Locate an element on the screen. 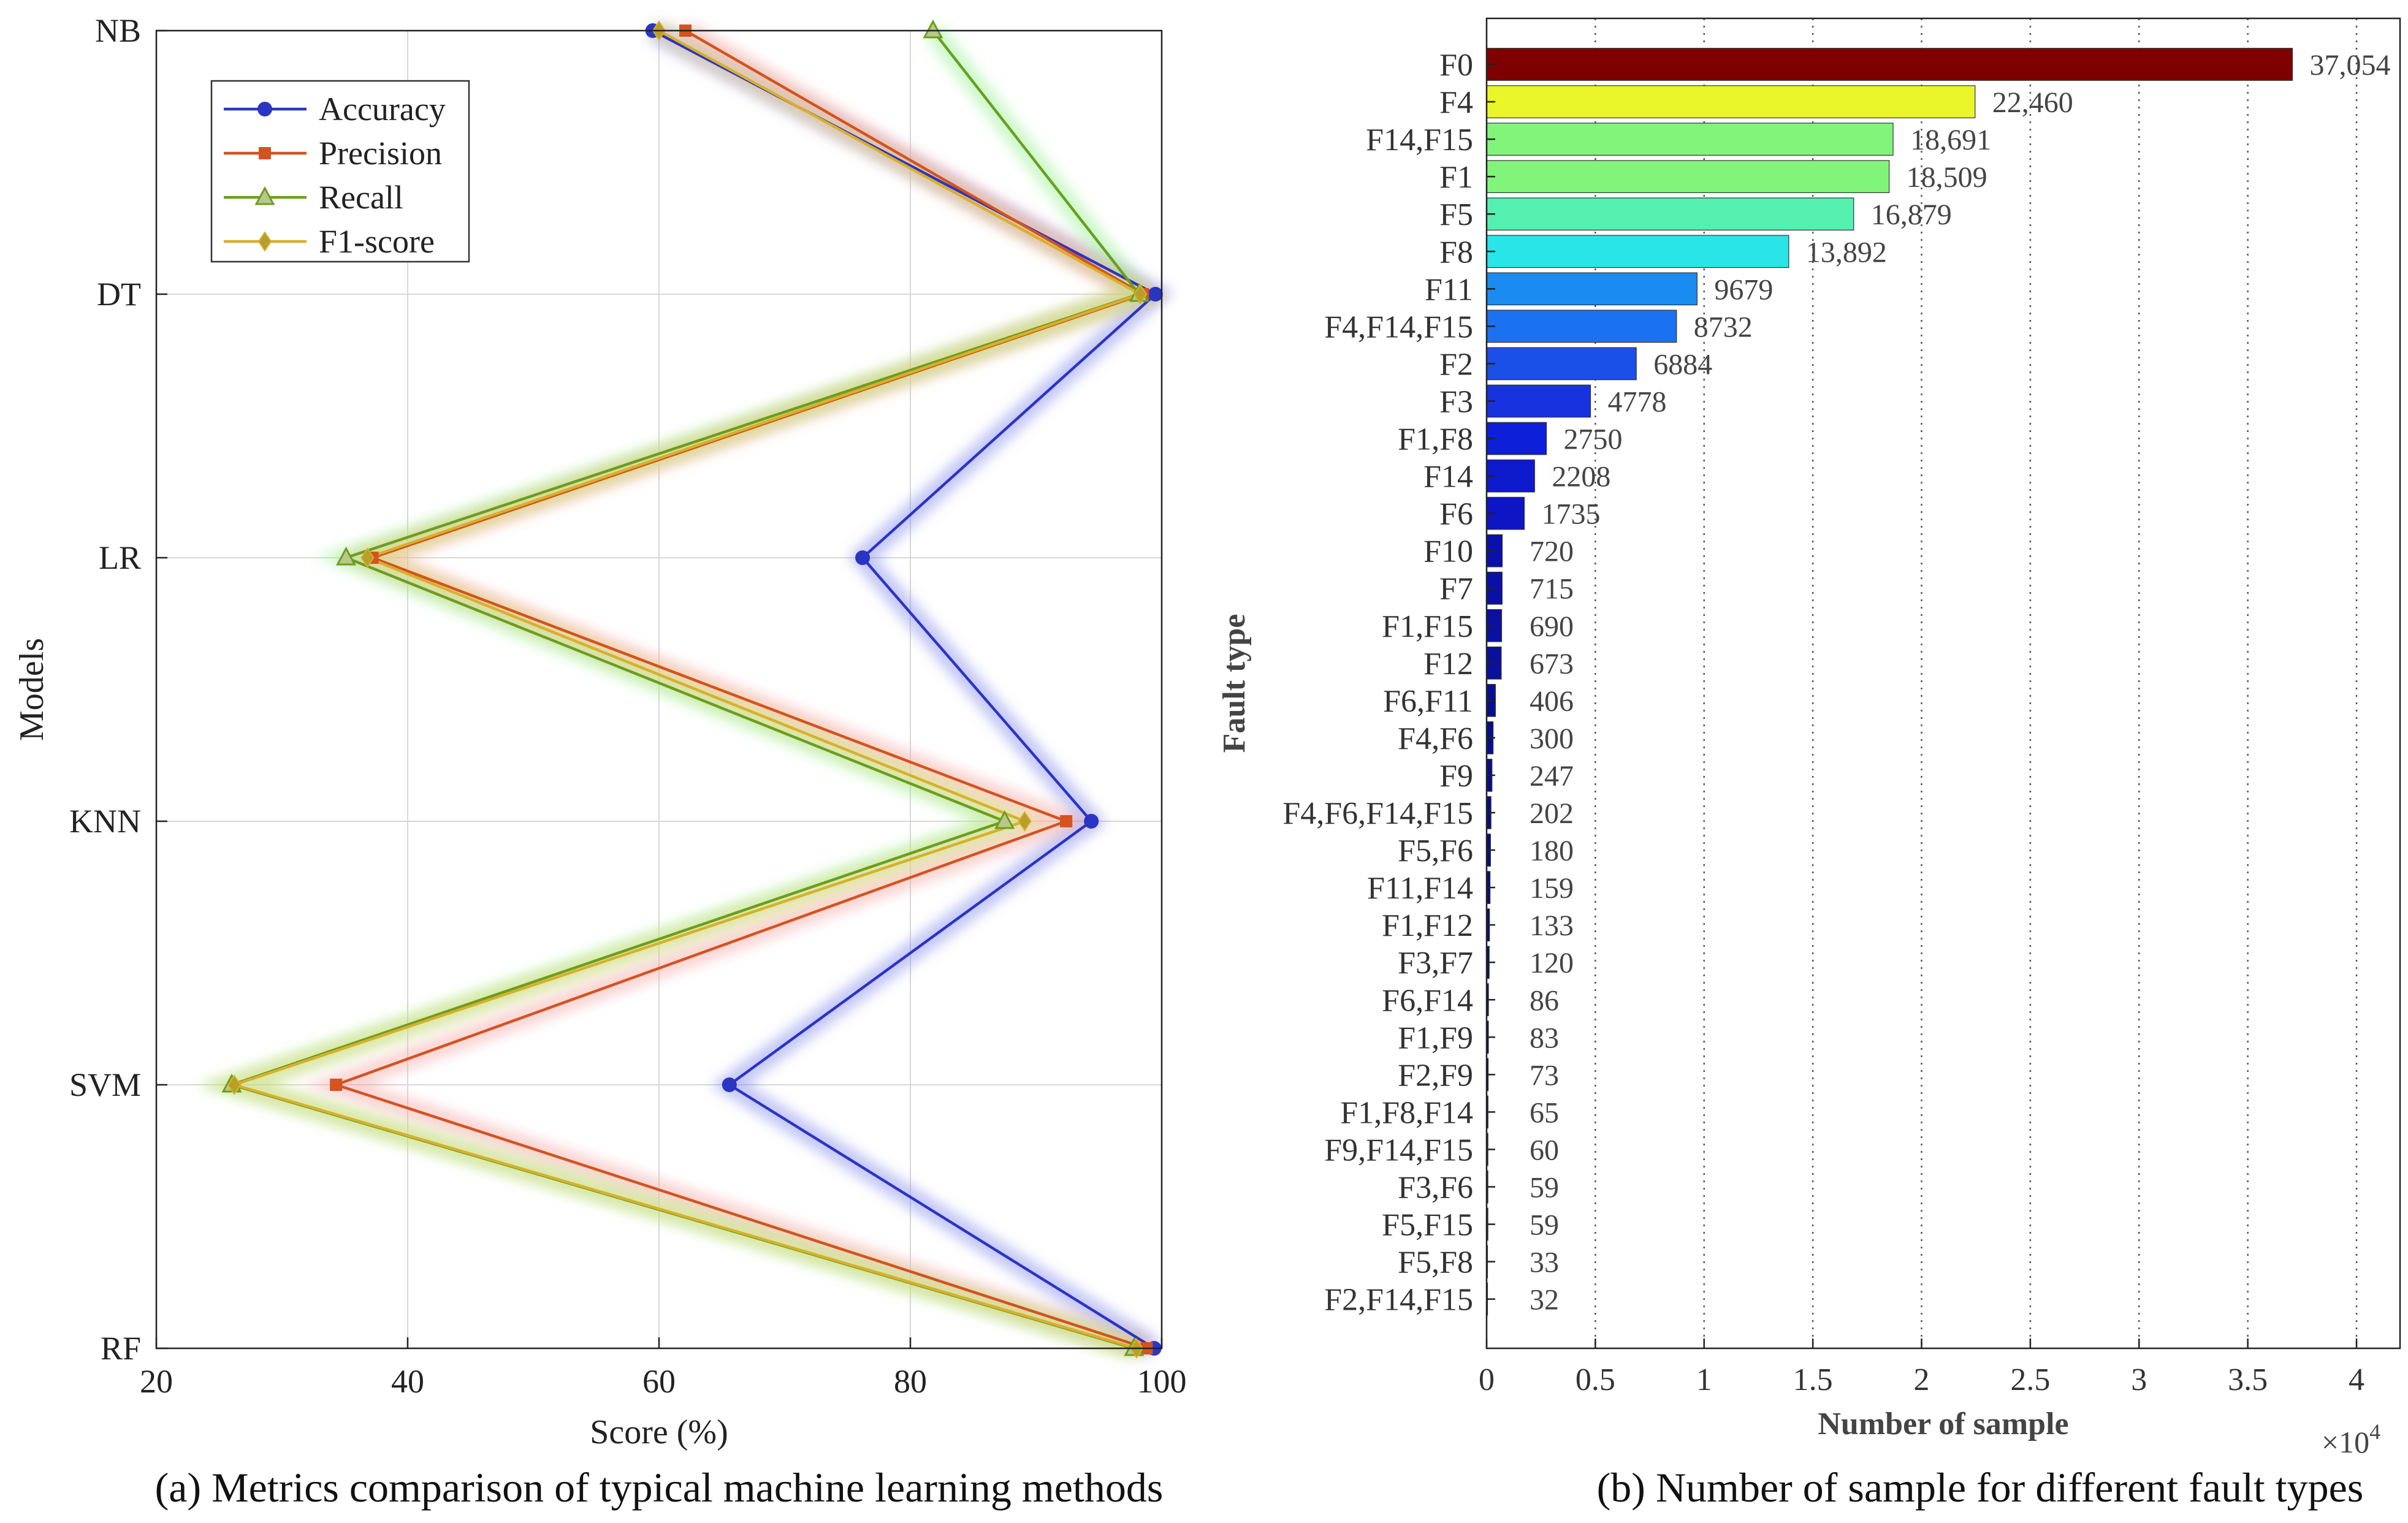 This screenshot has height=1523, width=2408. marker-f1-score-LR is located at coordinates (367, 557).